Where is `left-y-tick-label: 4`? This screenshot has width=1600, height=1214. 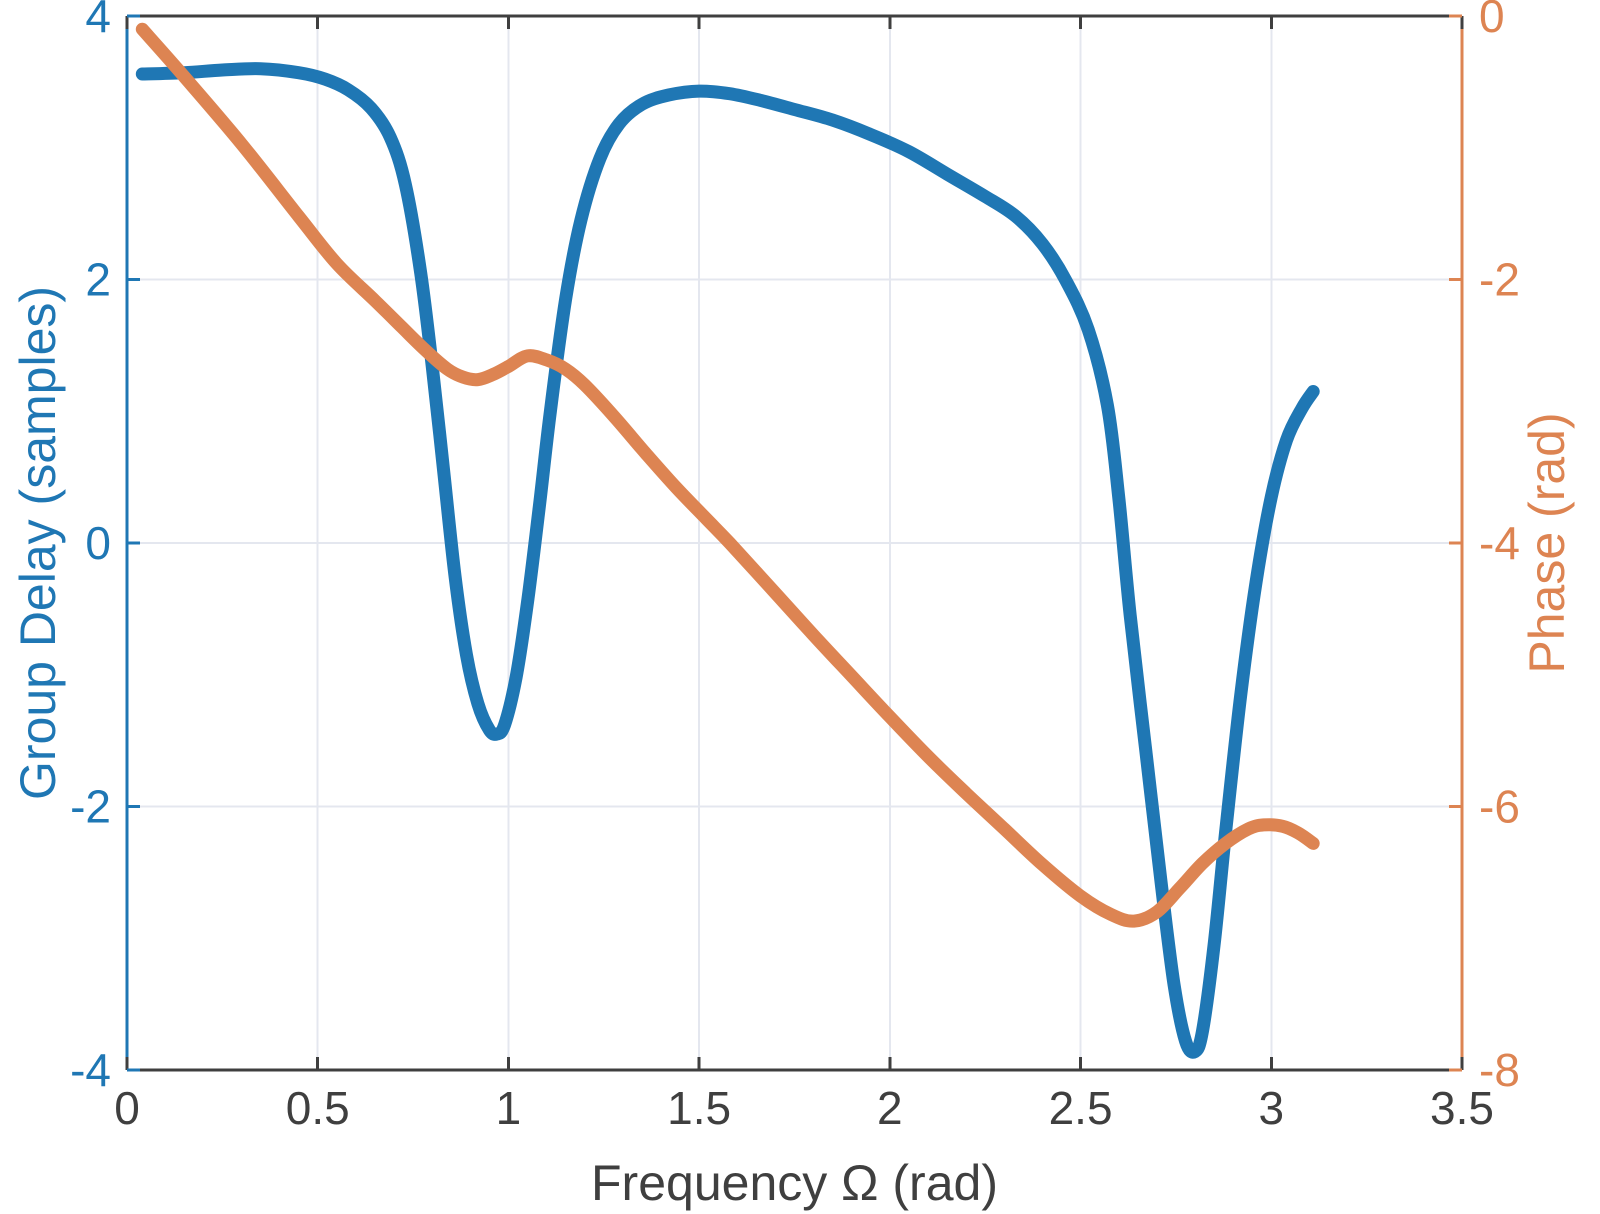 left-y-tick-label: 4 is located at coordinates (98, 21).